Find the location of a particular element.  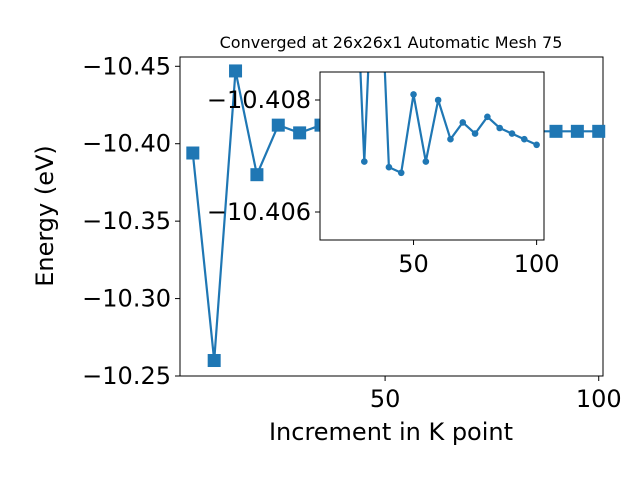

inset-plot-frame is located at coordinates (432, 156).